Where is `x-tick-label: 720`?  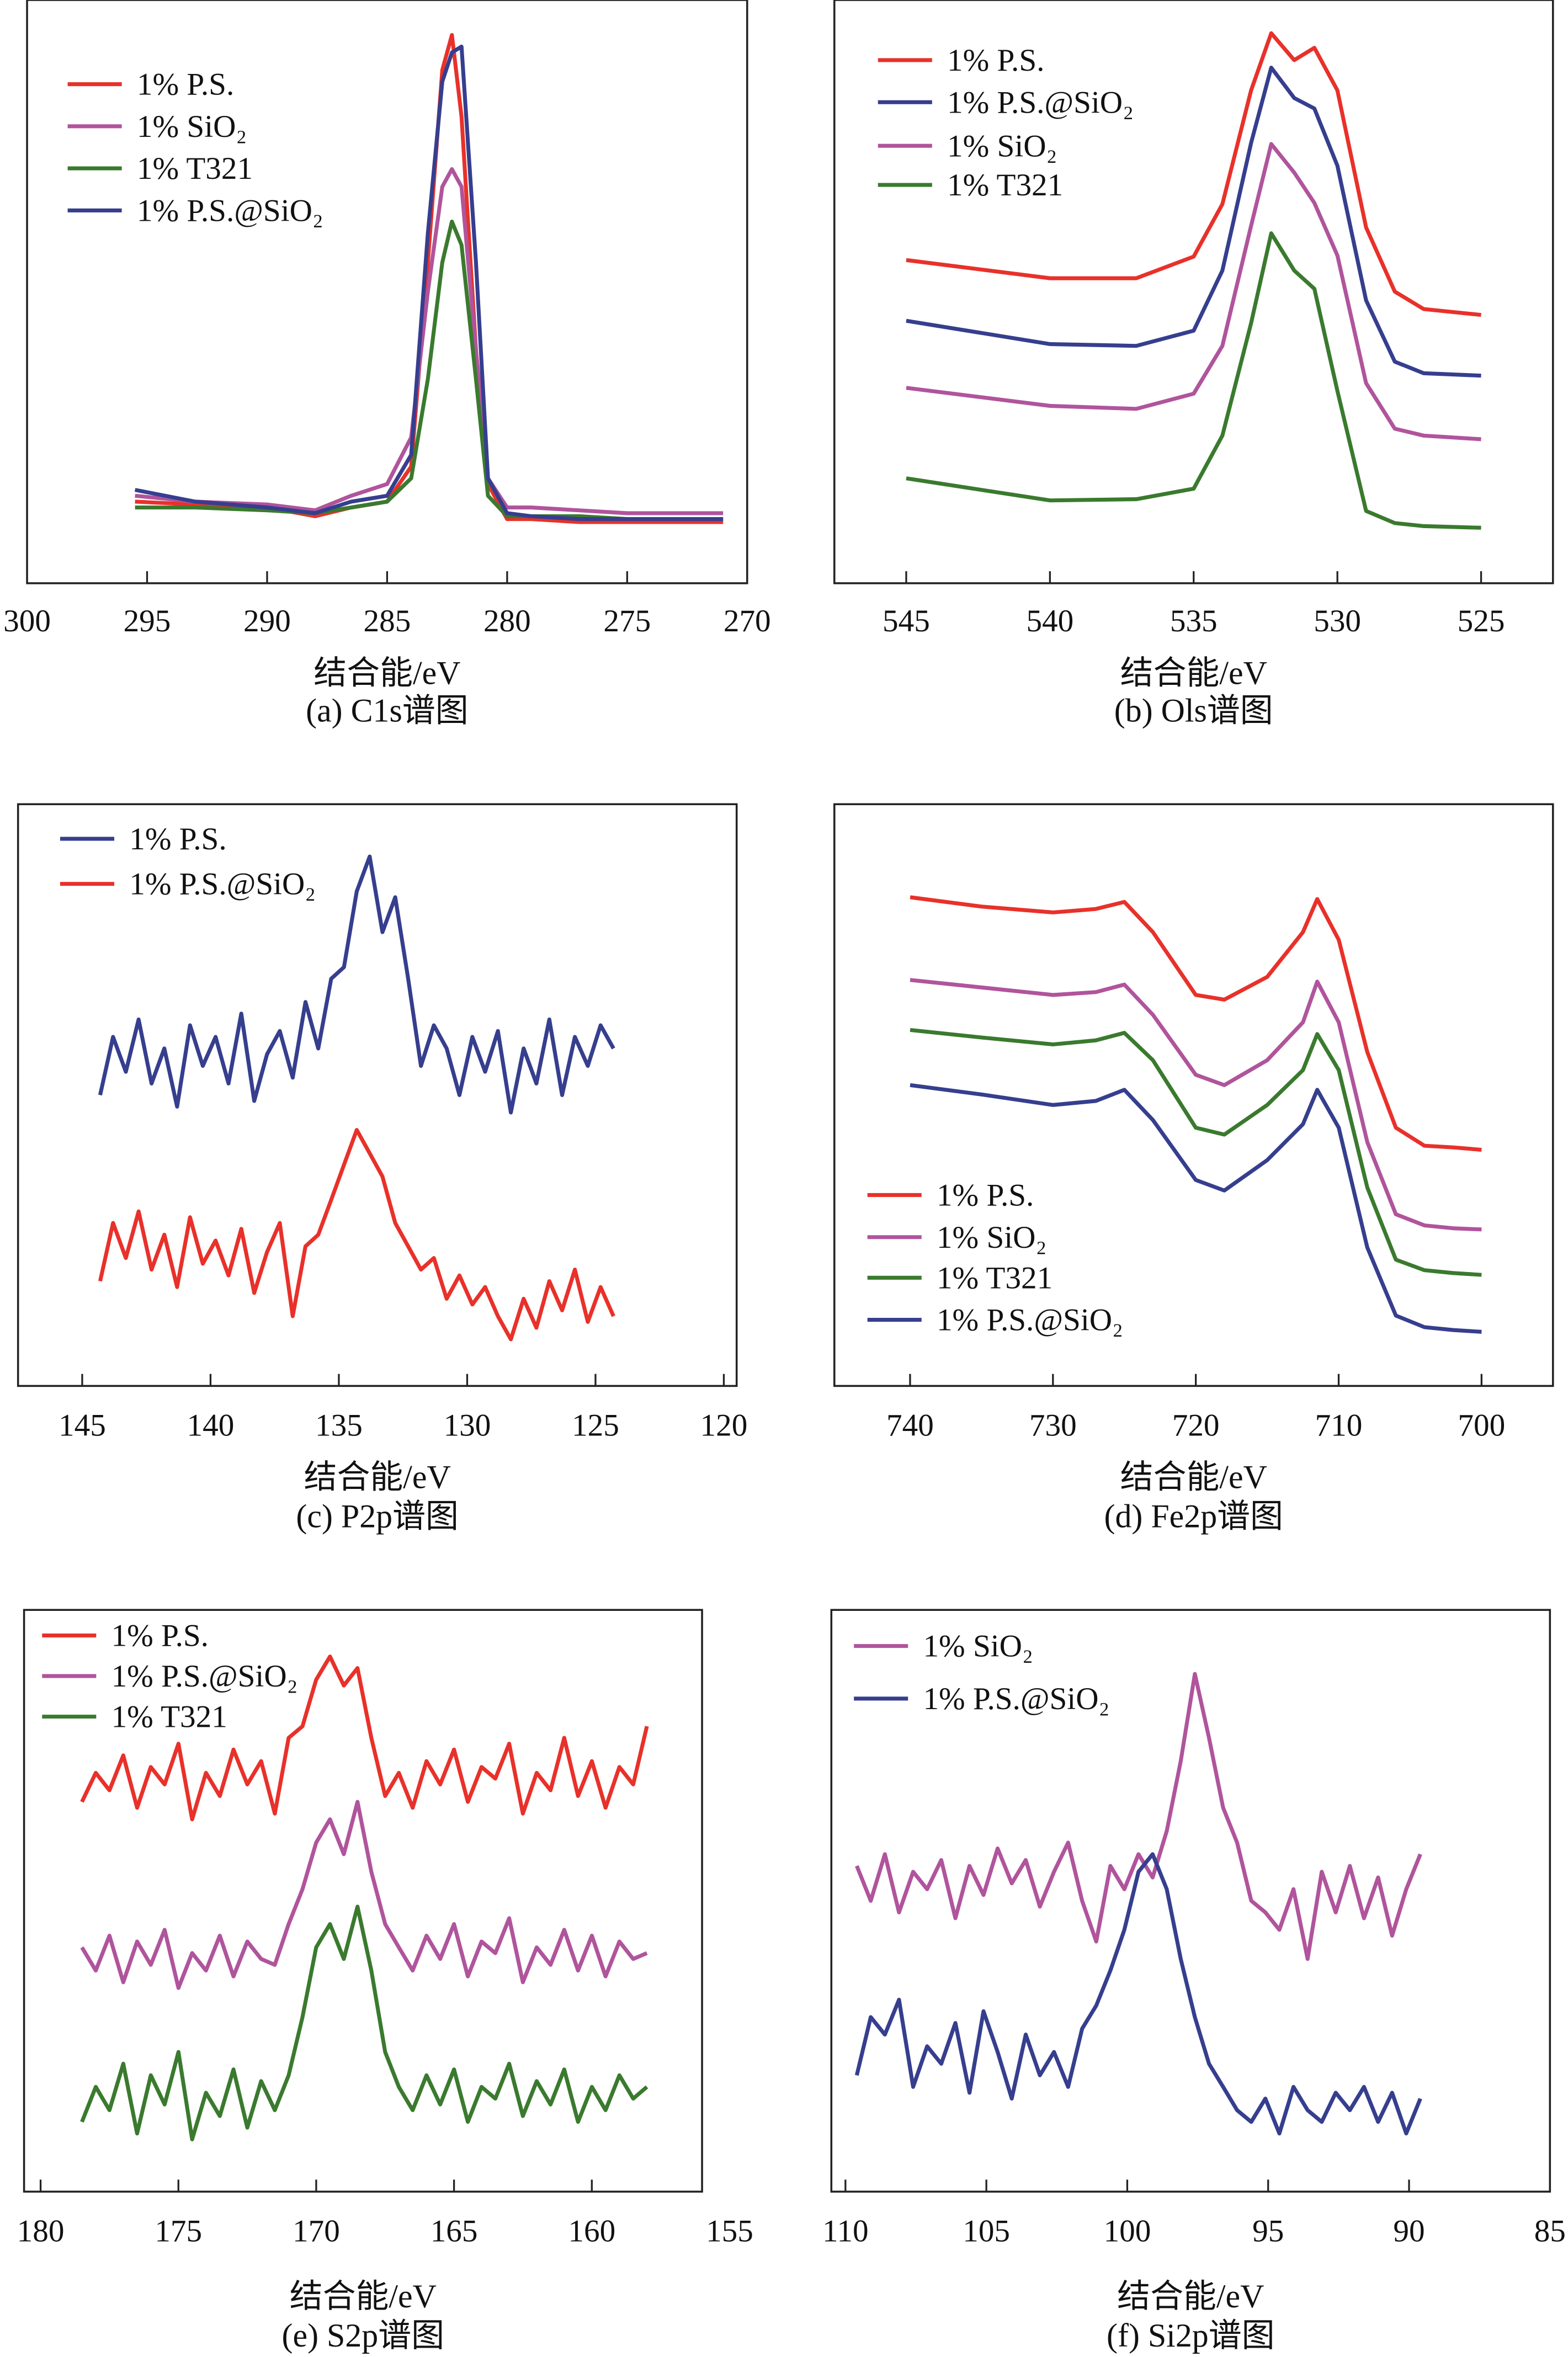 x-tick-label: 720 is located at coordinates (1196, 1426).